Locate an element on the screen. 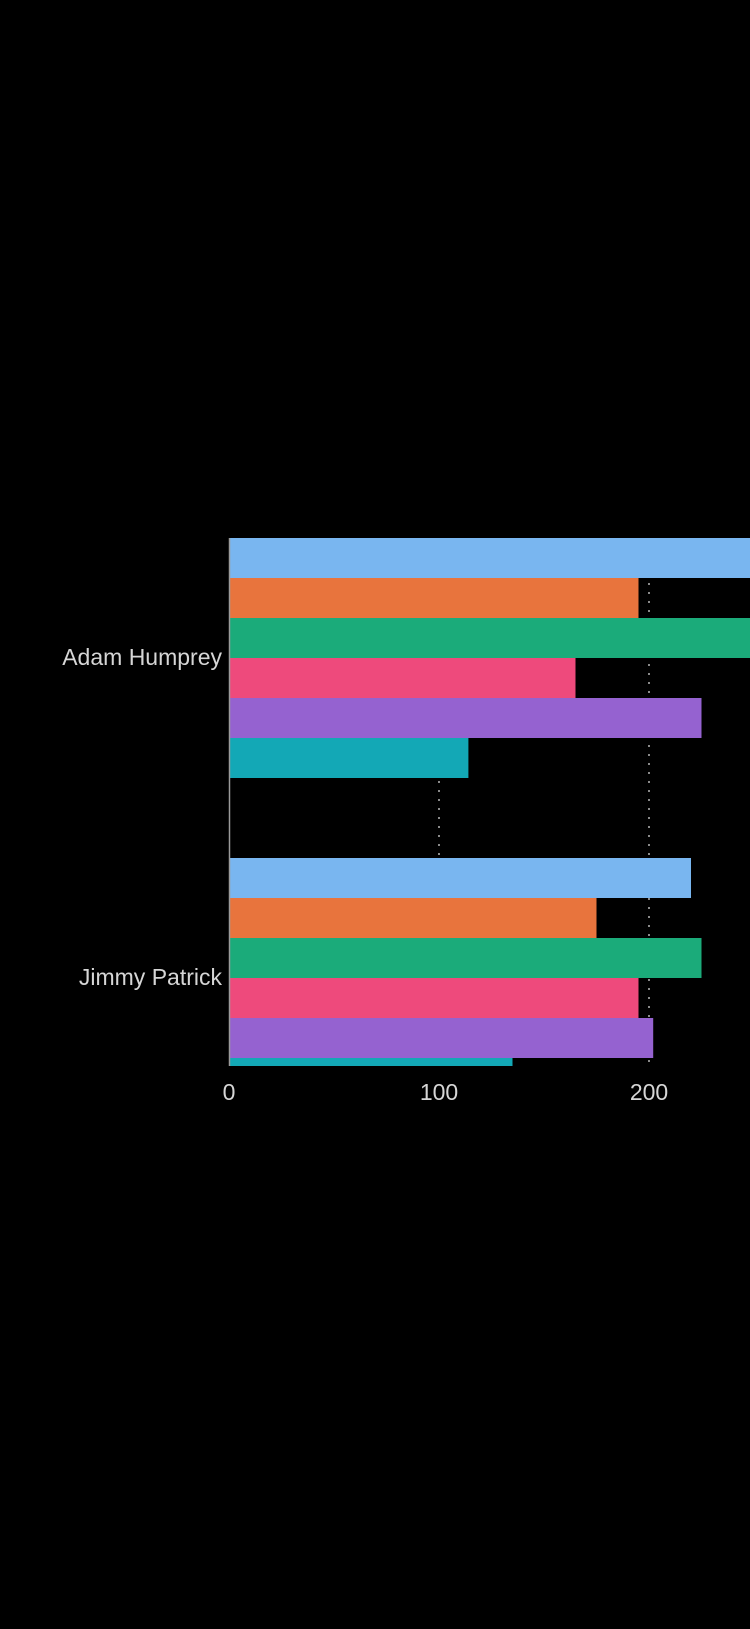 Image resolution: width=750 pixels, height=1629 pixels. x-tick-label: 0 is located at coordinates (229, 1092).